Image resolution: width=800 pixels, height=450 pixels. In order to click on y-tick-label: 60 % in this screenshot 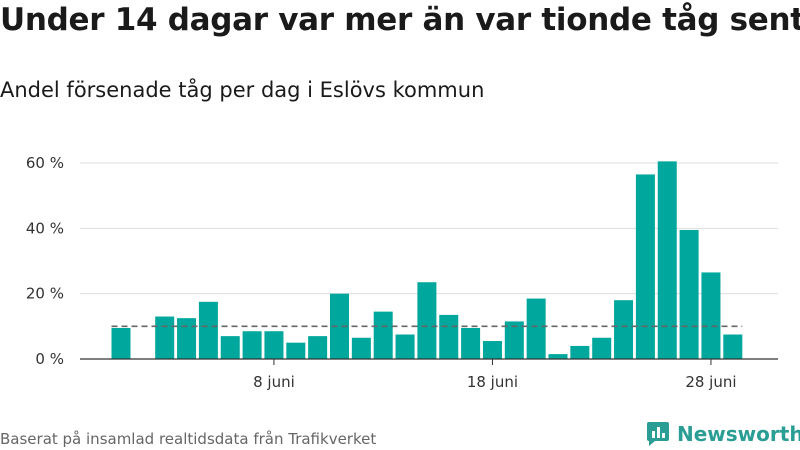, I will do `click(45, 163)`.